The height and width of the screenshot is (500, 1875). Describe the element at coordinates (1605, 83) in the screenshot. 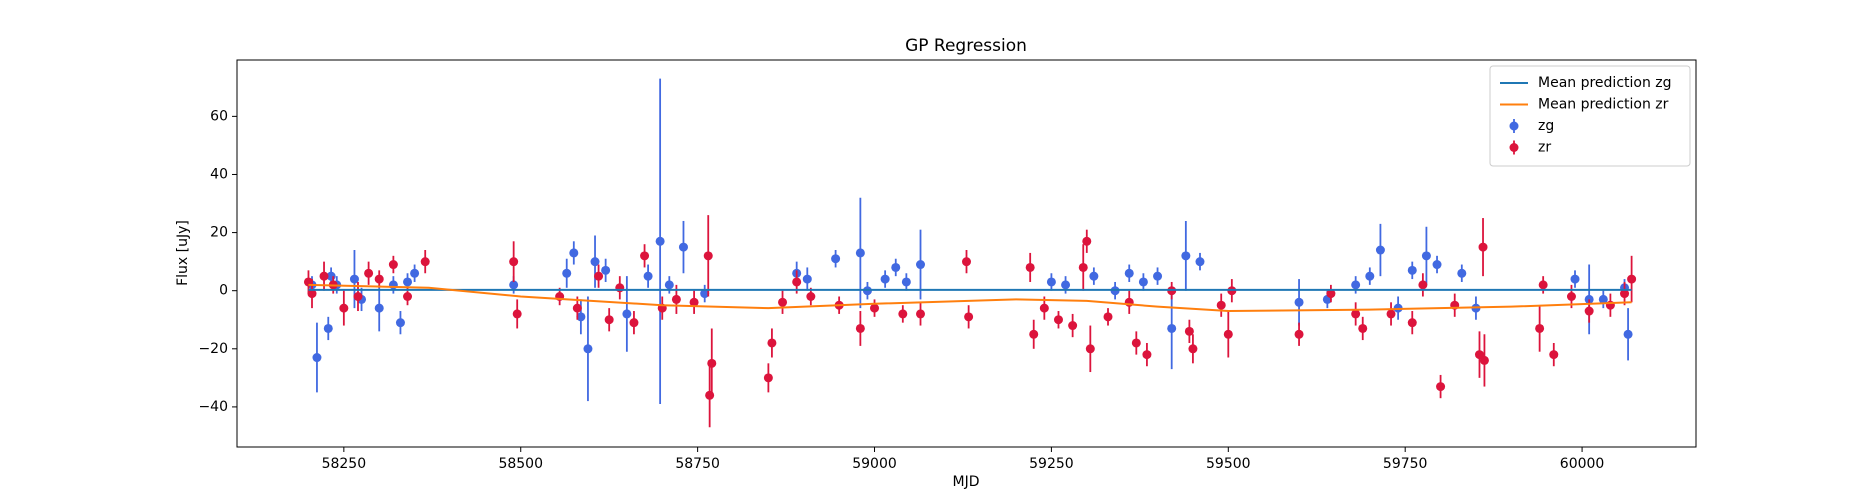

I see `legend-label: Mean prediction zg` at that location.